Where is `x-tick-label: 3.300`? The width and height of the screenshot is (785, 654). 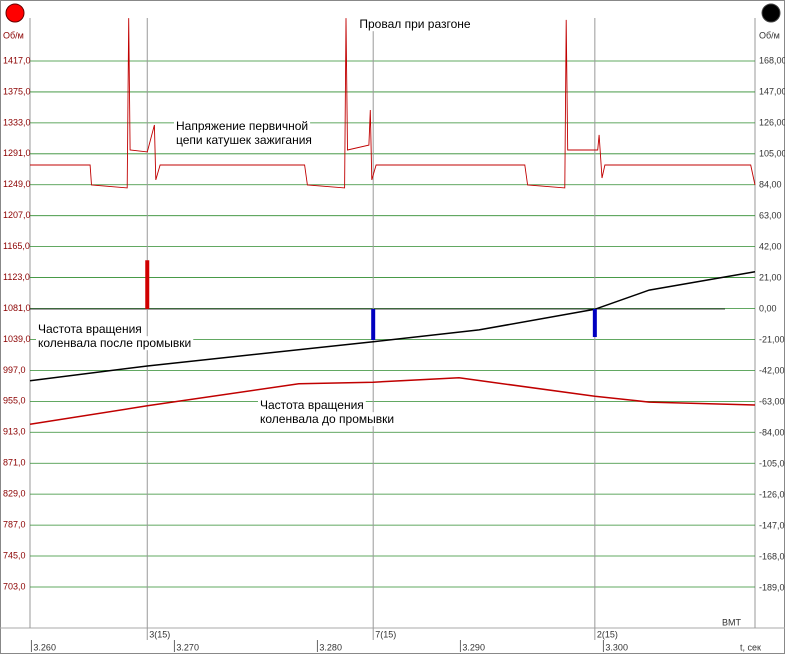
x-tick-label: 3.300 is located at coordinates (616, 647).